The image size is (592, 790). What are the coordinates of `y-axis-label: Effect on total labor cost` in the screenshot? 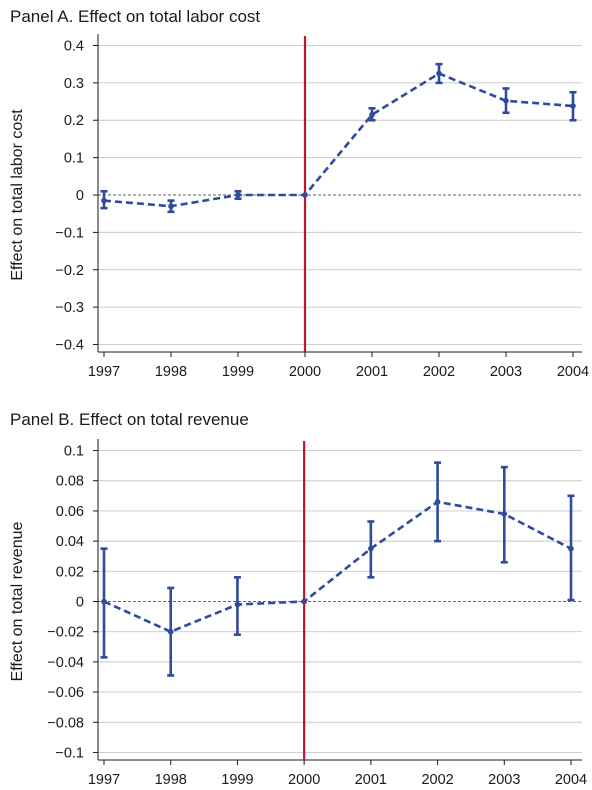 It's located at (17, 195).